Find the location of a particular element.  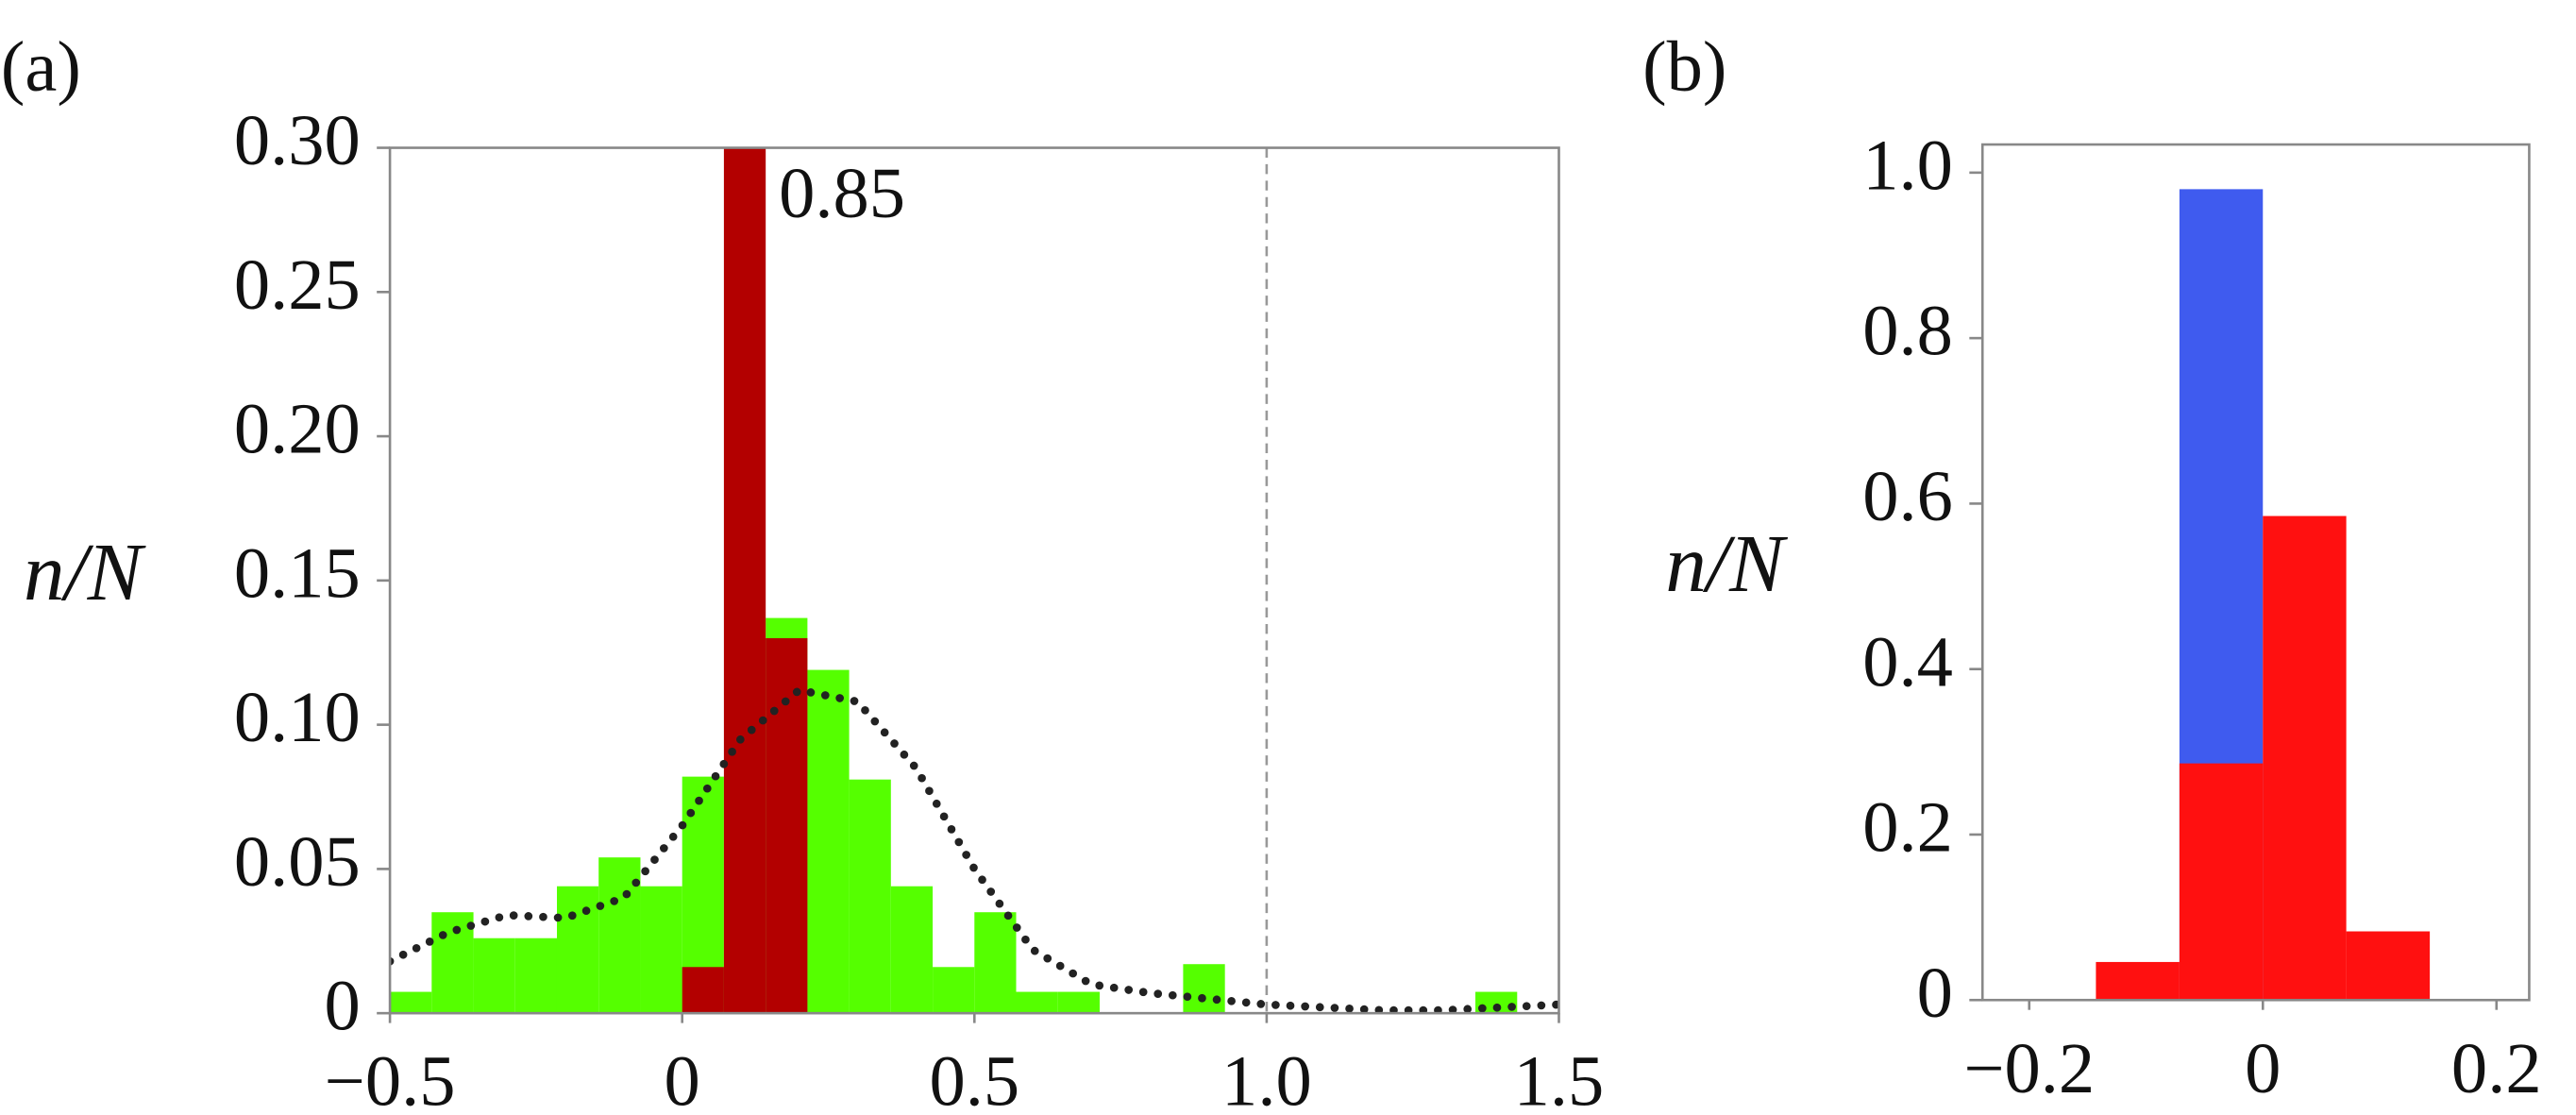

x-tick-label: 0.2 is located at coordinates (2496, 1068).